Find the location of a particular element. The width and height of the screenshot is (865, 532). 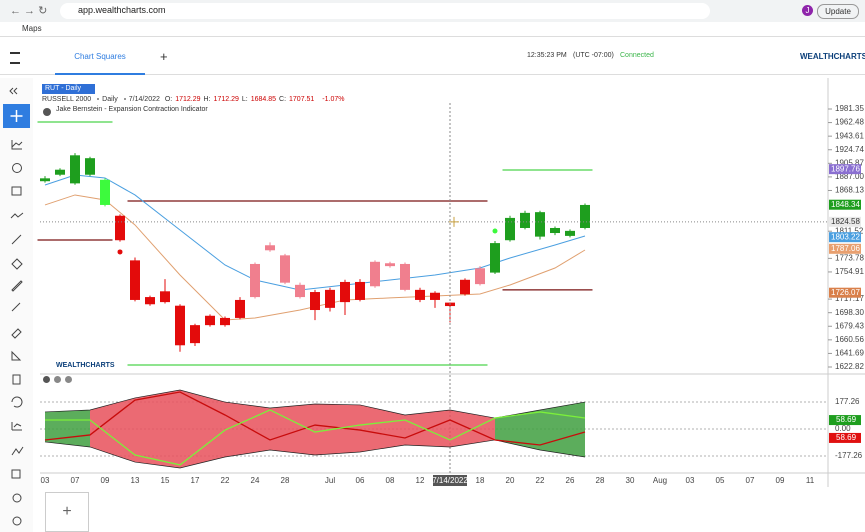

x-tick-label: 13 is located at coordinates (135, 480).